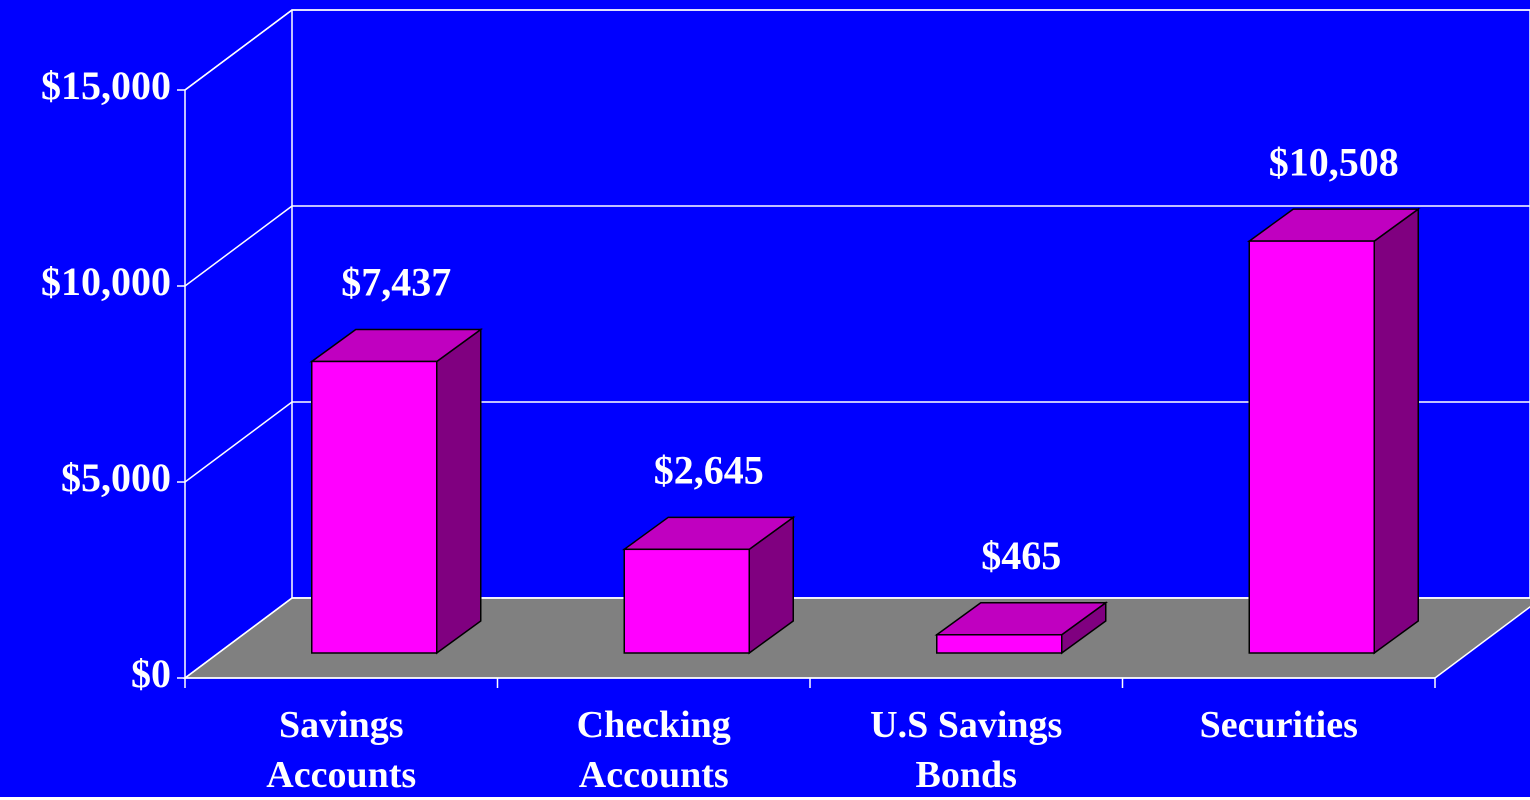 Image resolution: width=1530 pixels, height=800 pixels. Describe the element at coordinates (1278, 725) in the screenshot. I see `x-tick-label: Securities` at that location.